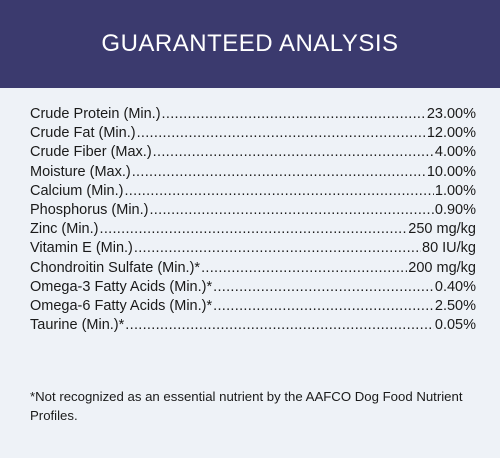  I want to click on nutrient-label: Omega-3 Fatty Acids (Min.)*, so click(121, 286).